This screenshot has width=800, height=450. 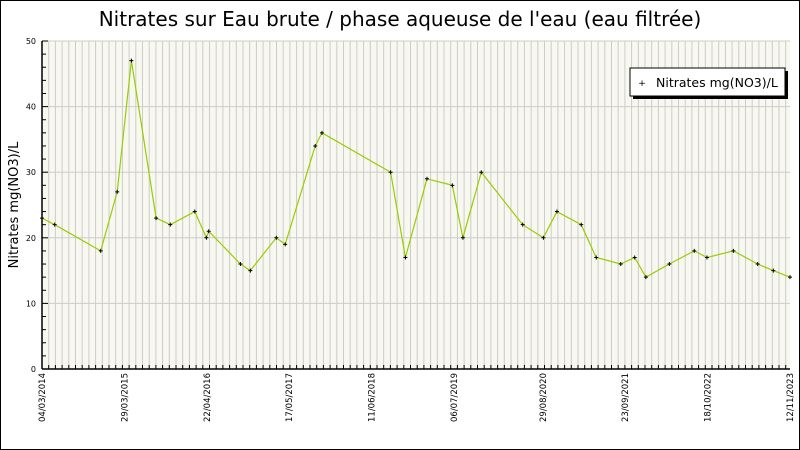 What do you see at coordinates (31, 205) in the screenshot?
I see `y-tick-labels: 0 10 20 30 40 50` at bounding box center [31, 205].